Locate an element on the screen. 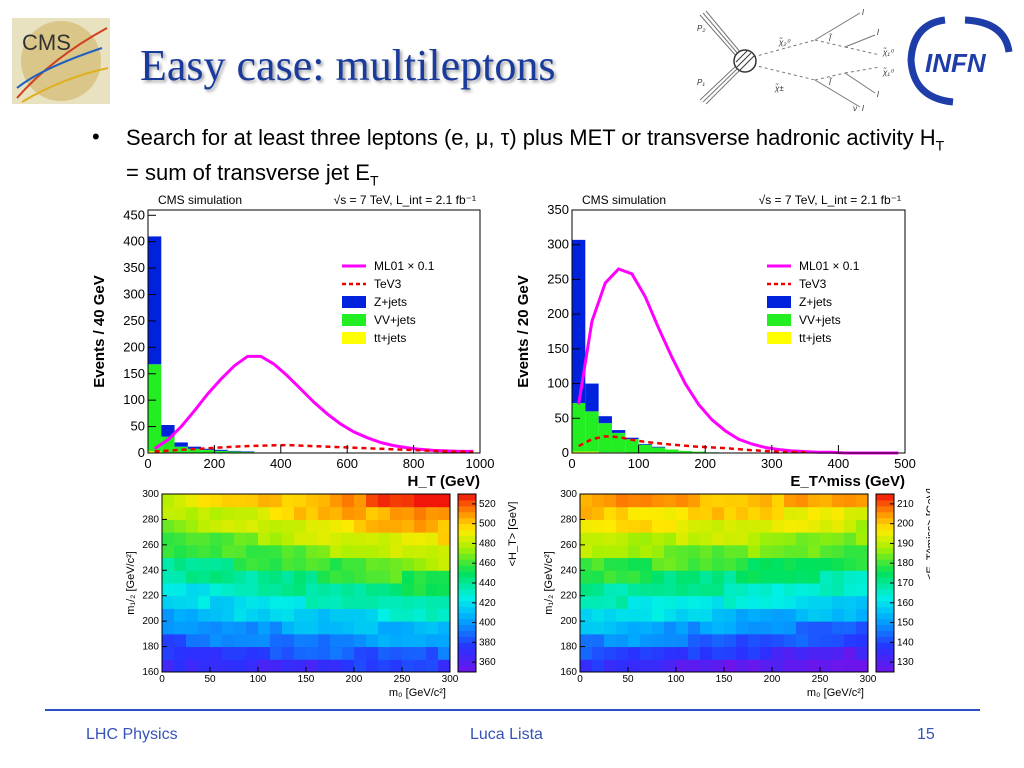  legend-label: Z+jets is located at coordinates (815, 302).